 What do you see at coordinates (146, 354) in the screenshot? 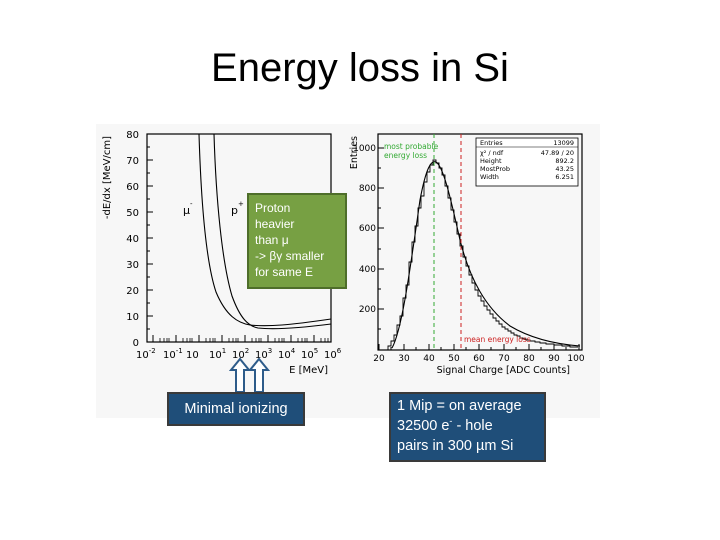
I see `dedx-x-tick-label: 10⁻²` at bounding box center [146, 354].